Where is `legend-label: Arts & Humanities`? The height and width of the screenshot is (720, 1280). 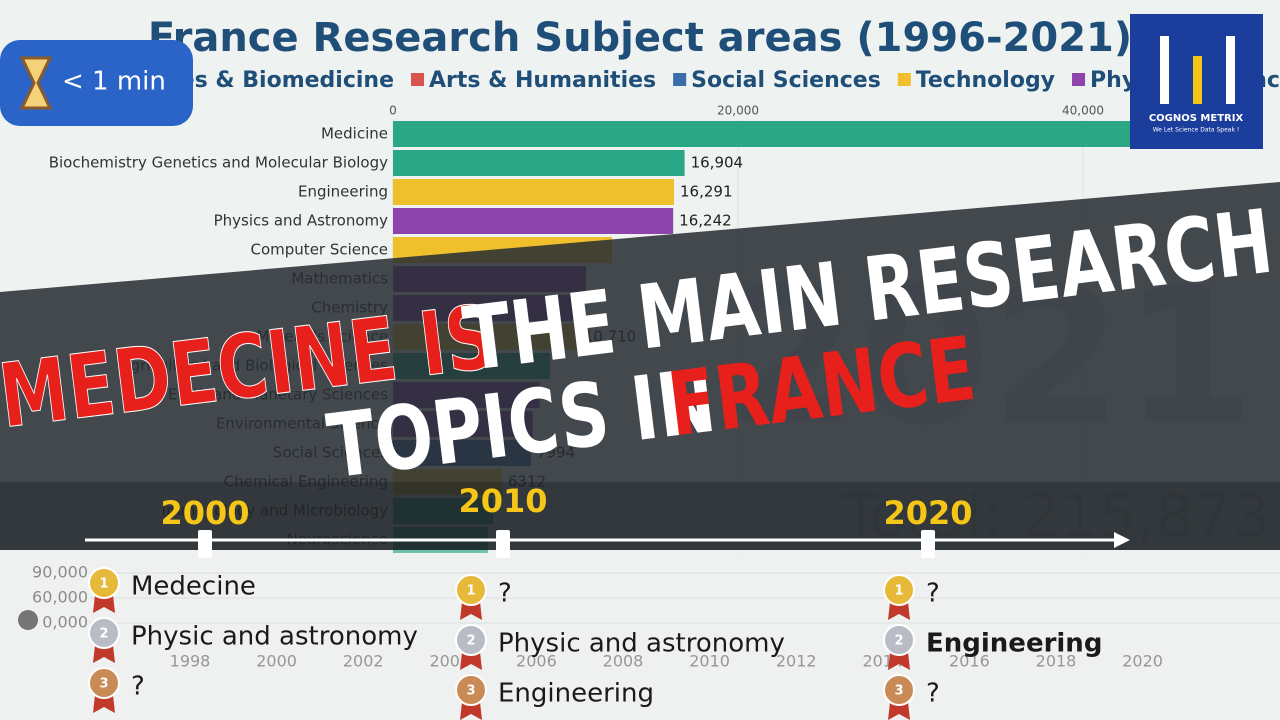
legend-label: Arts & Humanities is located at coordinates (542, 80).